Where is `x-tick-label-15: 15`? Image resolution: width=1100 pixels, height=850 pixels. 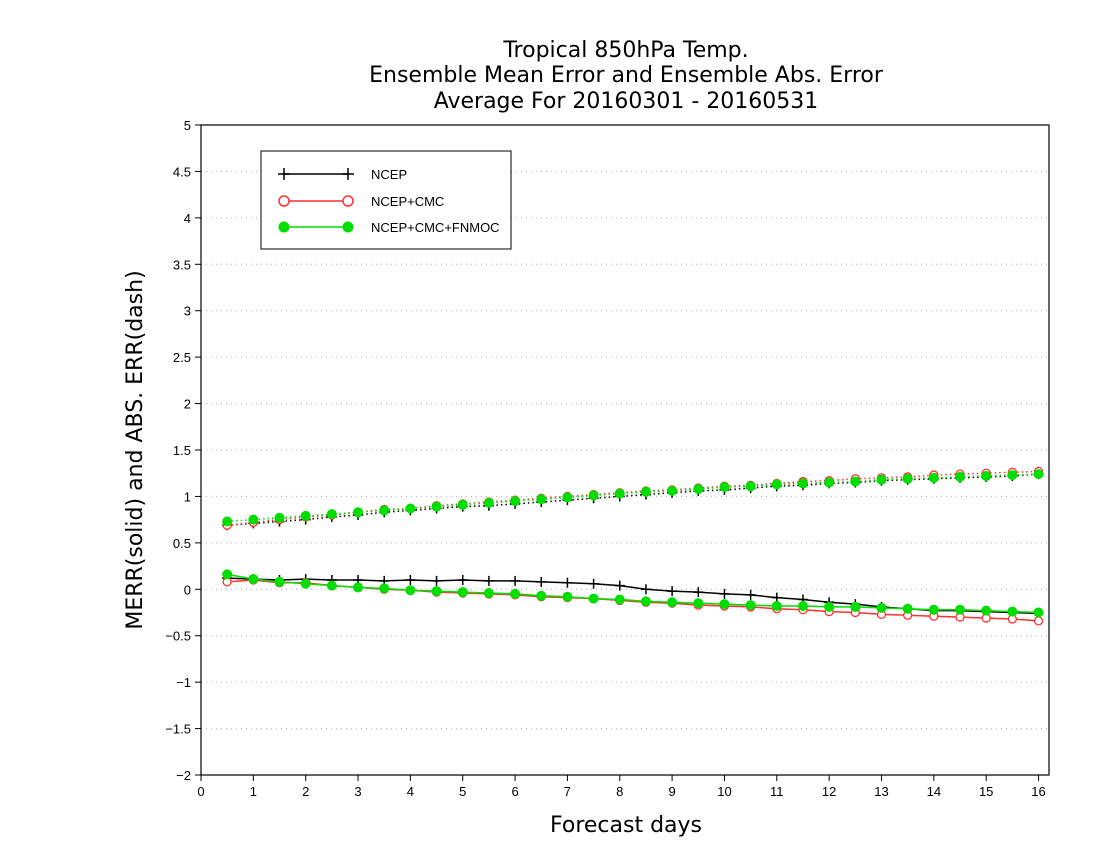 x-tick-label-15: 15 is located at coordinates (986, 791).